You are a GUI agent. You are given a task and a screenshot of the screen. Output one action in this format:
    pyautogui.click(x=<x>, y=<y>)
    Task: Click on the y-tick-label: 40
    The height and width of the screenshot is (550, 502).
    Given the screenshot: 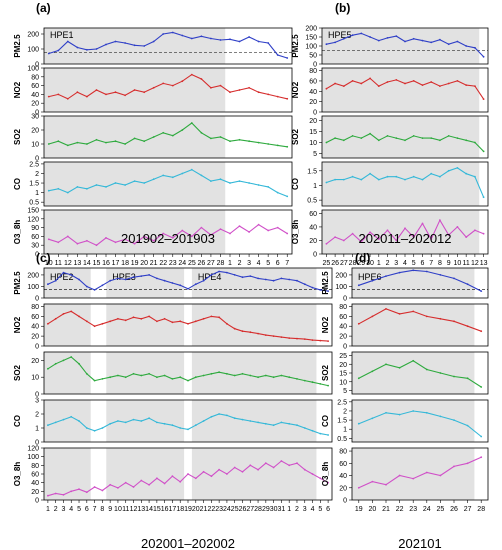 What is the action you would take?
    pyautogui.click(x=343, y=327)
    